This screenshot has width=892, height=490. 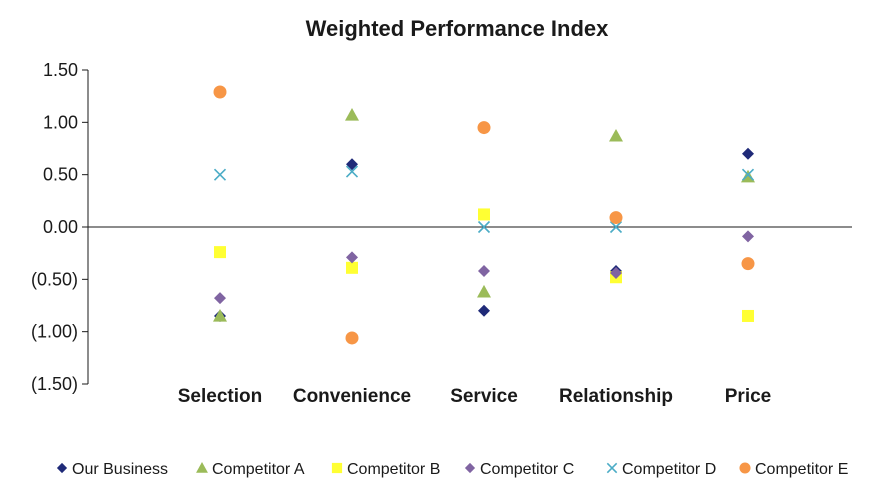 What do you see at coordinates (393, 469) in the screenshot?
I see `legend-label-competitor-b: Competitor B` at bounding box center [393, 469].